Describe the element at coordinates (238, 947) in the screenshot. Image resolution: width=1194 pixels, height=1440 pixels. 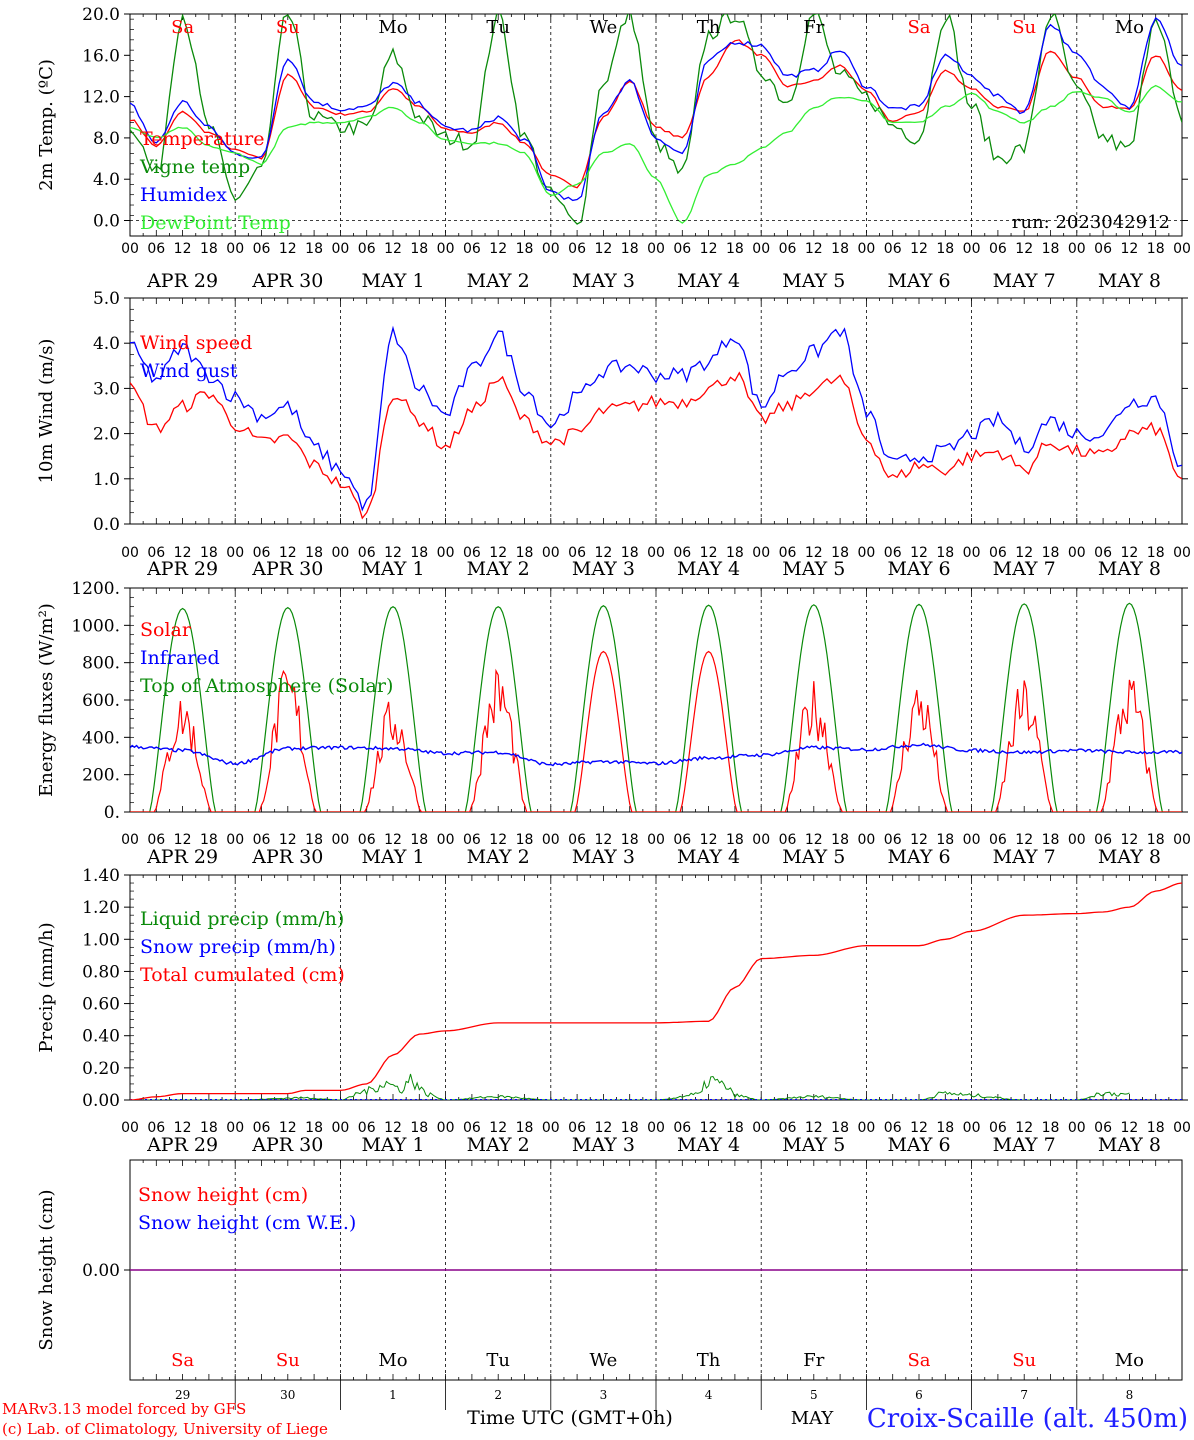
I see `legend-snow-precip-mm-h-: Snow precip (mm/h)` at that location.